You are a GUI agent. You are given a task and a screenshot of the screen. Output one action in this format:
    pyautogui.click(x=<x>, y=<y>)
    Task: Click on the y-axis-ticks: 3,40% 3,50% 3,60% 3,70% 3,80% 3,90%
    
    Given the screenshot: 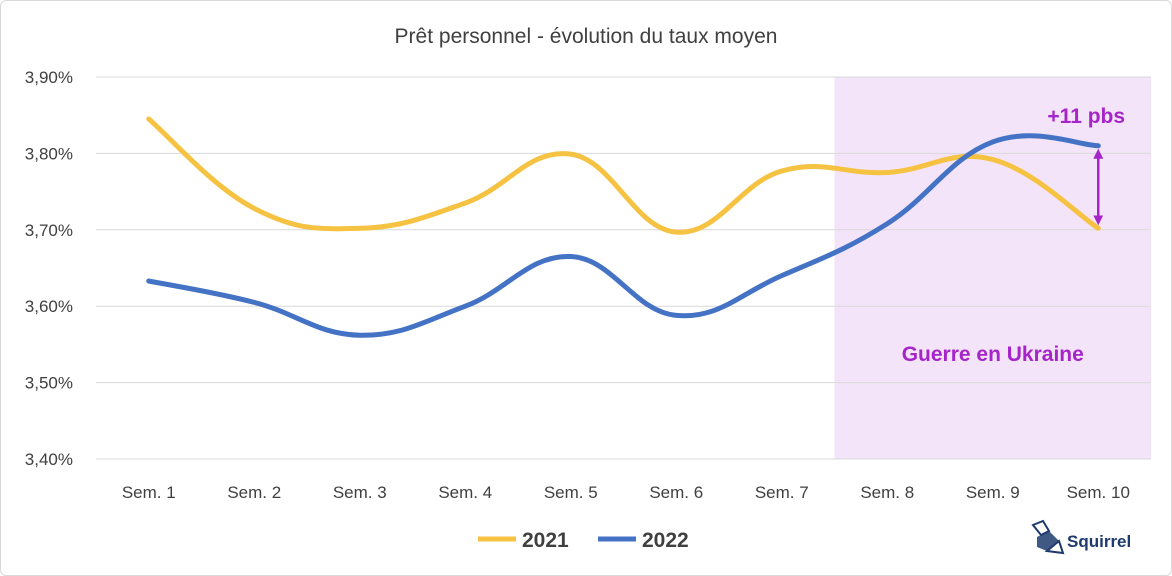 What is the action you would take?
    pyautogui.click(x=49, y=268)
    